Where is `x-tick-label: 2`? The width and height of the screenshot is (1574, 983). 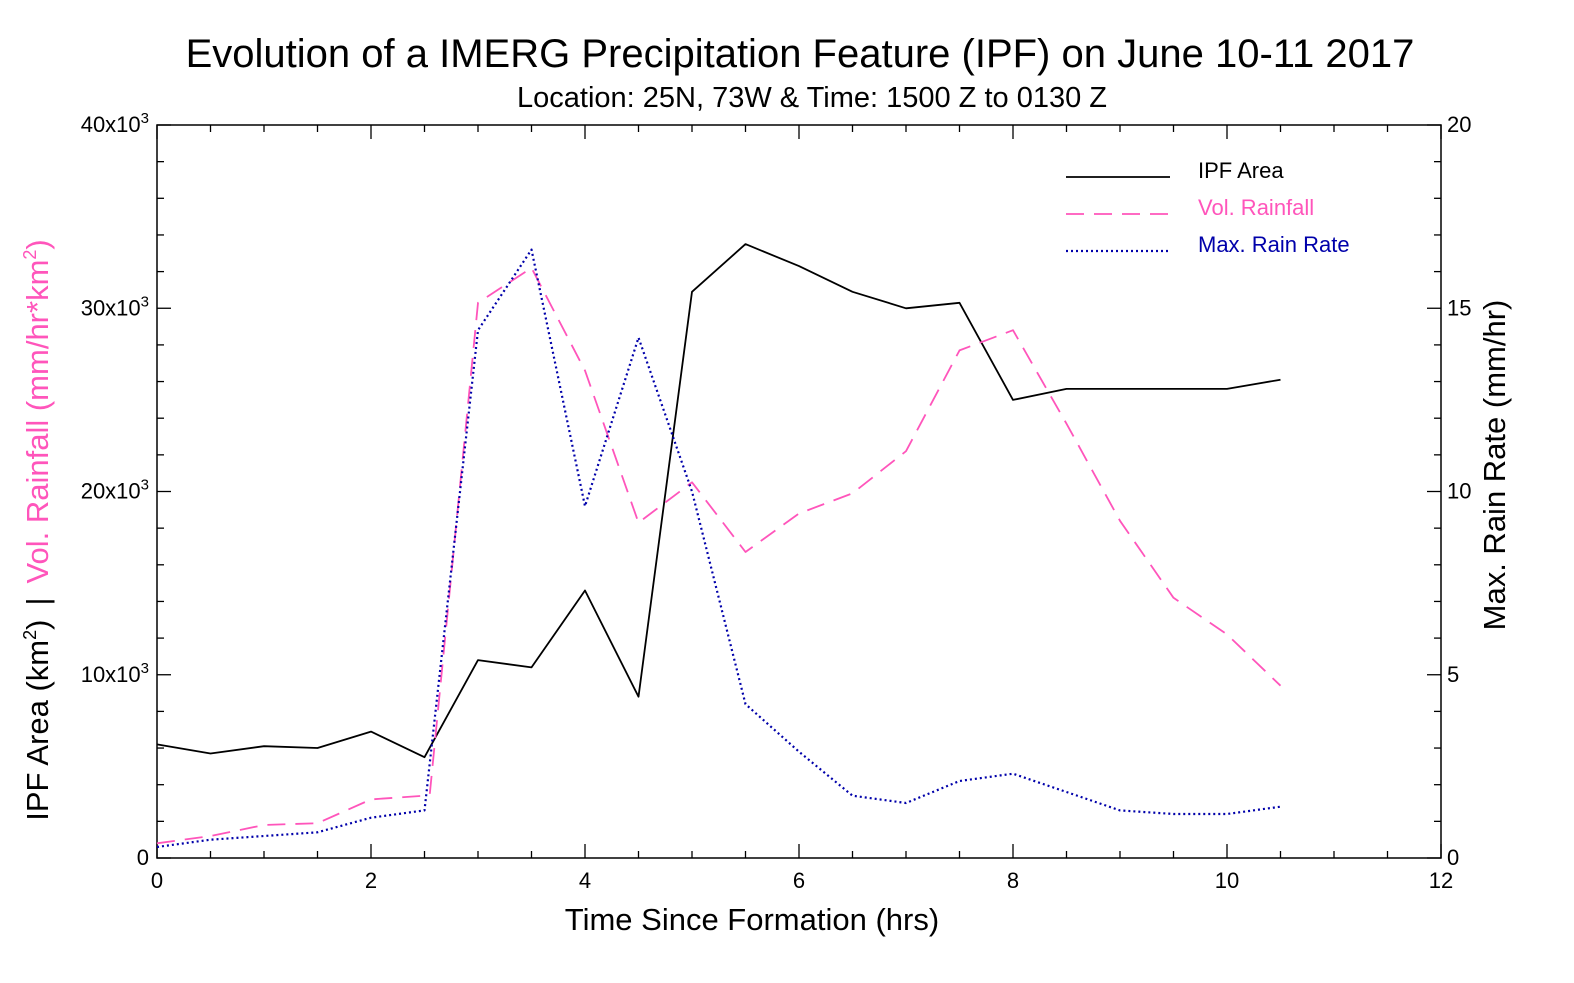
x-tick-label: 2 is located at coordinates (371, 880).